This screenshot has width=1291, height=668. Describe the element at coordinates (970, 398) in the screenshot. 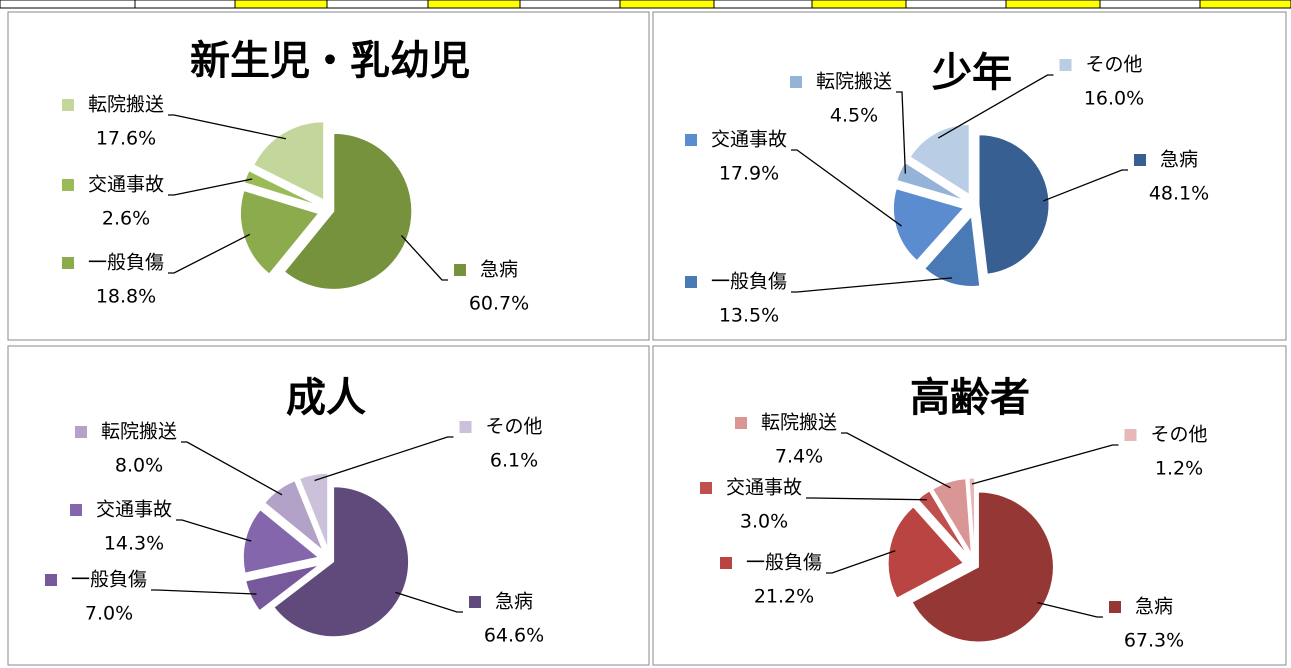

I see `chart-title: 高齢者` at that location.